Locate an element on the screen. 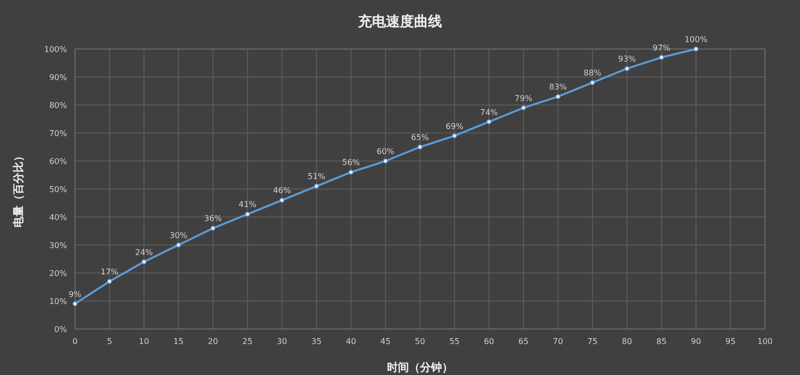  y-axis-title: 电量（百分比） is located at coordinates (18, 189).